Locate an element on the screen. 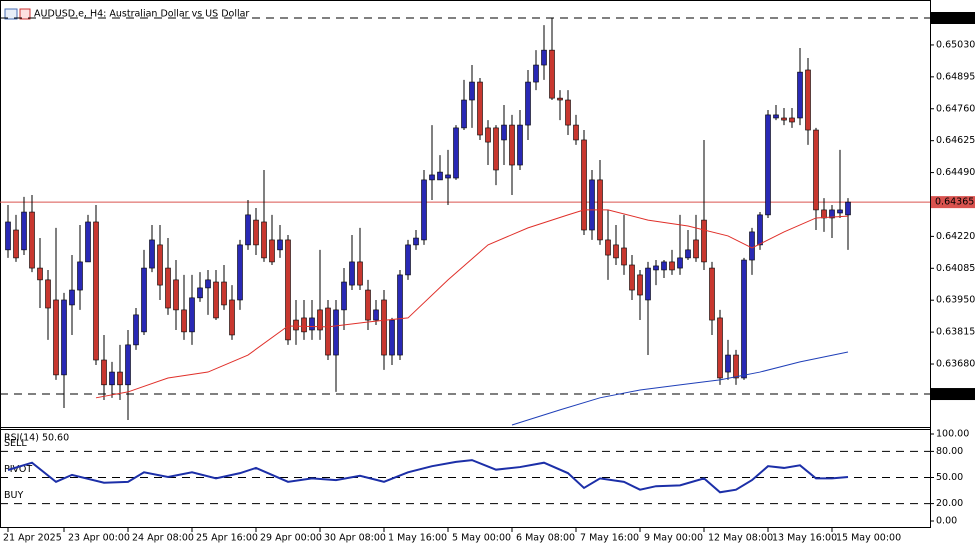 The height and width of the screenshot is (548, 976). y-tick-label: 0.63680 is located at coordinates (955, 364).